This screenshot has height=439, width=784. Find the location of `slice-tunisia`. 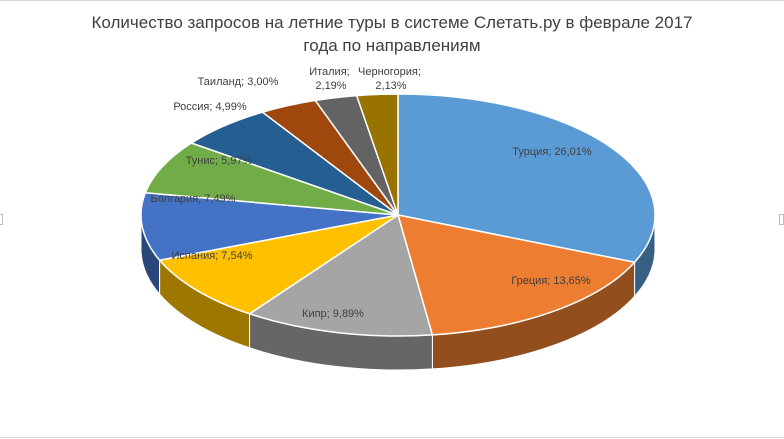

slice-tunisia is located at coordinates (271, 179).